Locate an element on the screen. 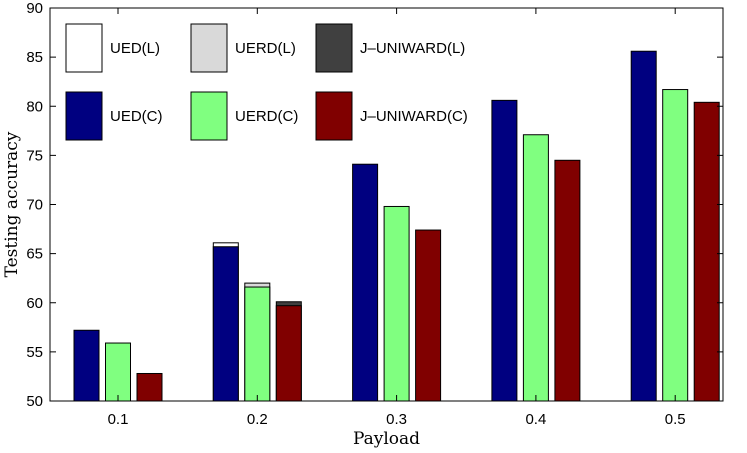  legend-label: UERD(L) is located at coordinates (265, 48).